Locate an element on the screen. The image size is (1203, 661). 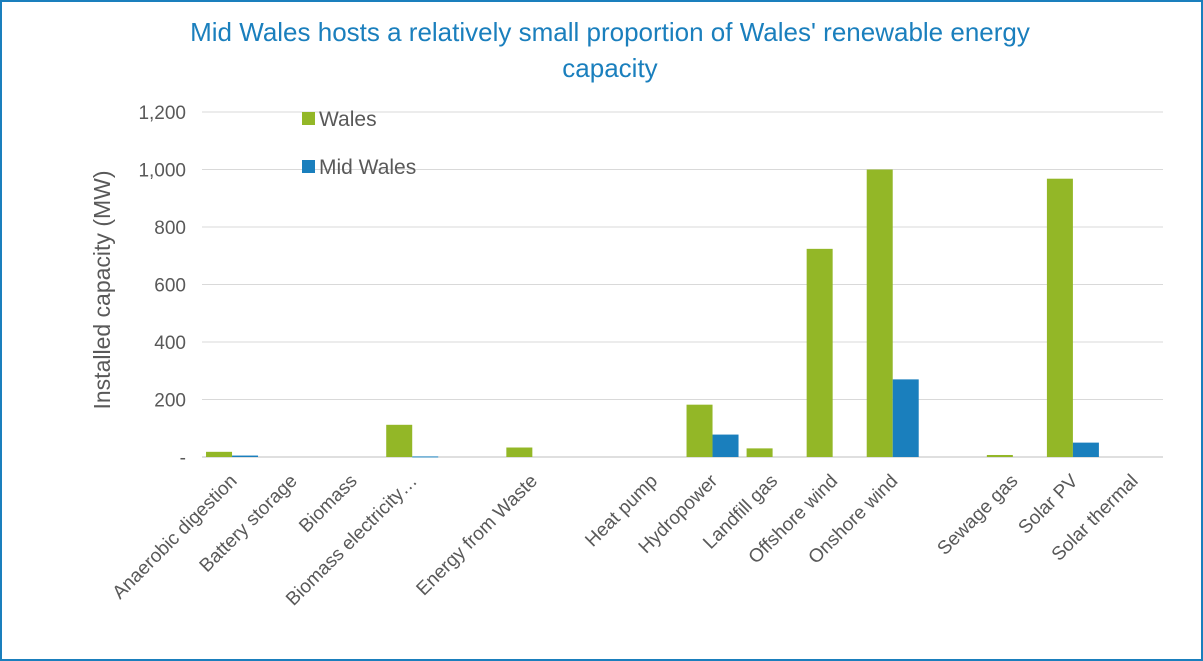
y-tick-label: 800 is located at coordinates (170, 228).